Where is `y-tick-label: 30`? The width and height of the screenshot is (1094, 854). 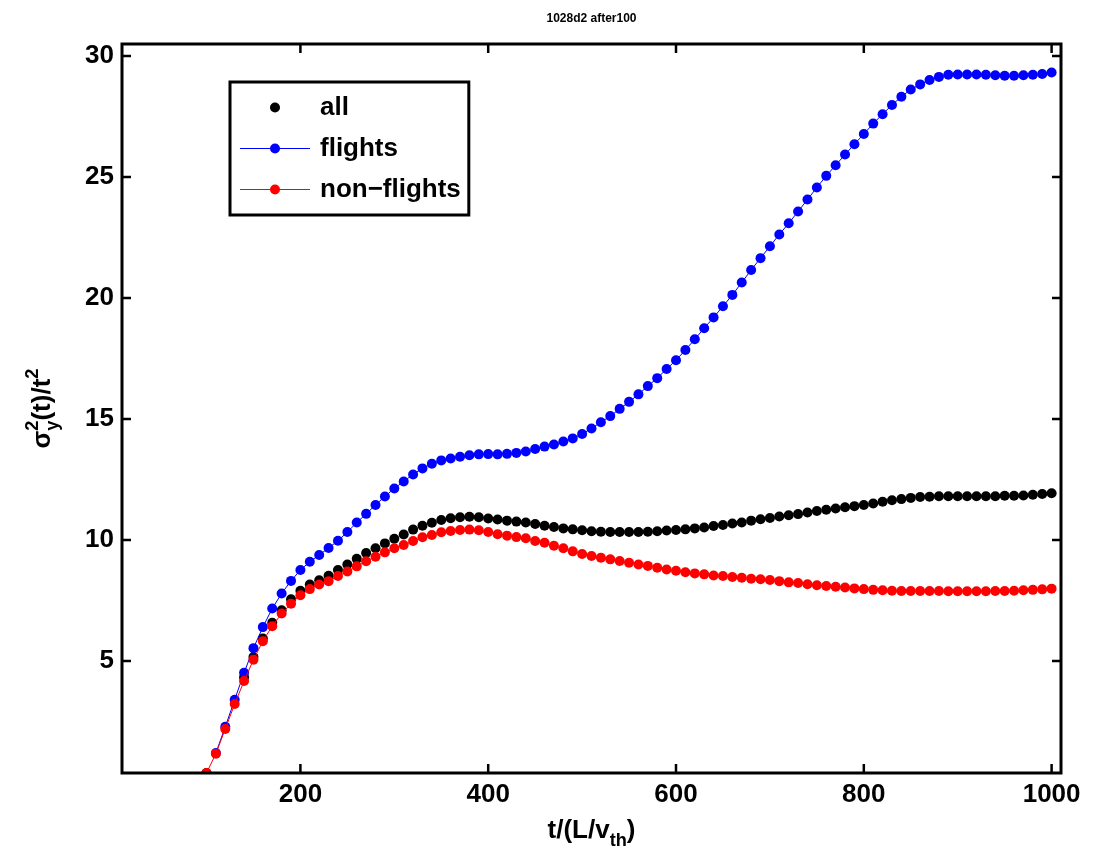 y-tick-label: 30 is located at coordinates (99, 54).